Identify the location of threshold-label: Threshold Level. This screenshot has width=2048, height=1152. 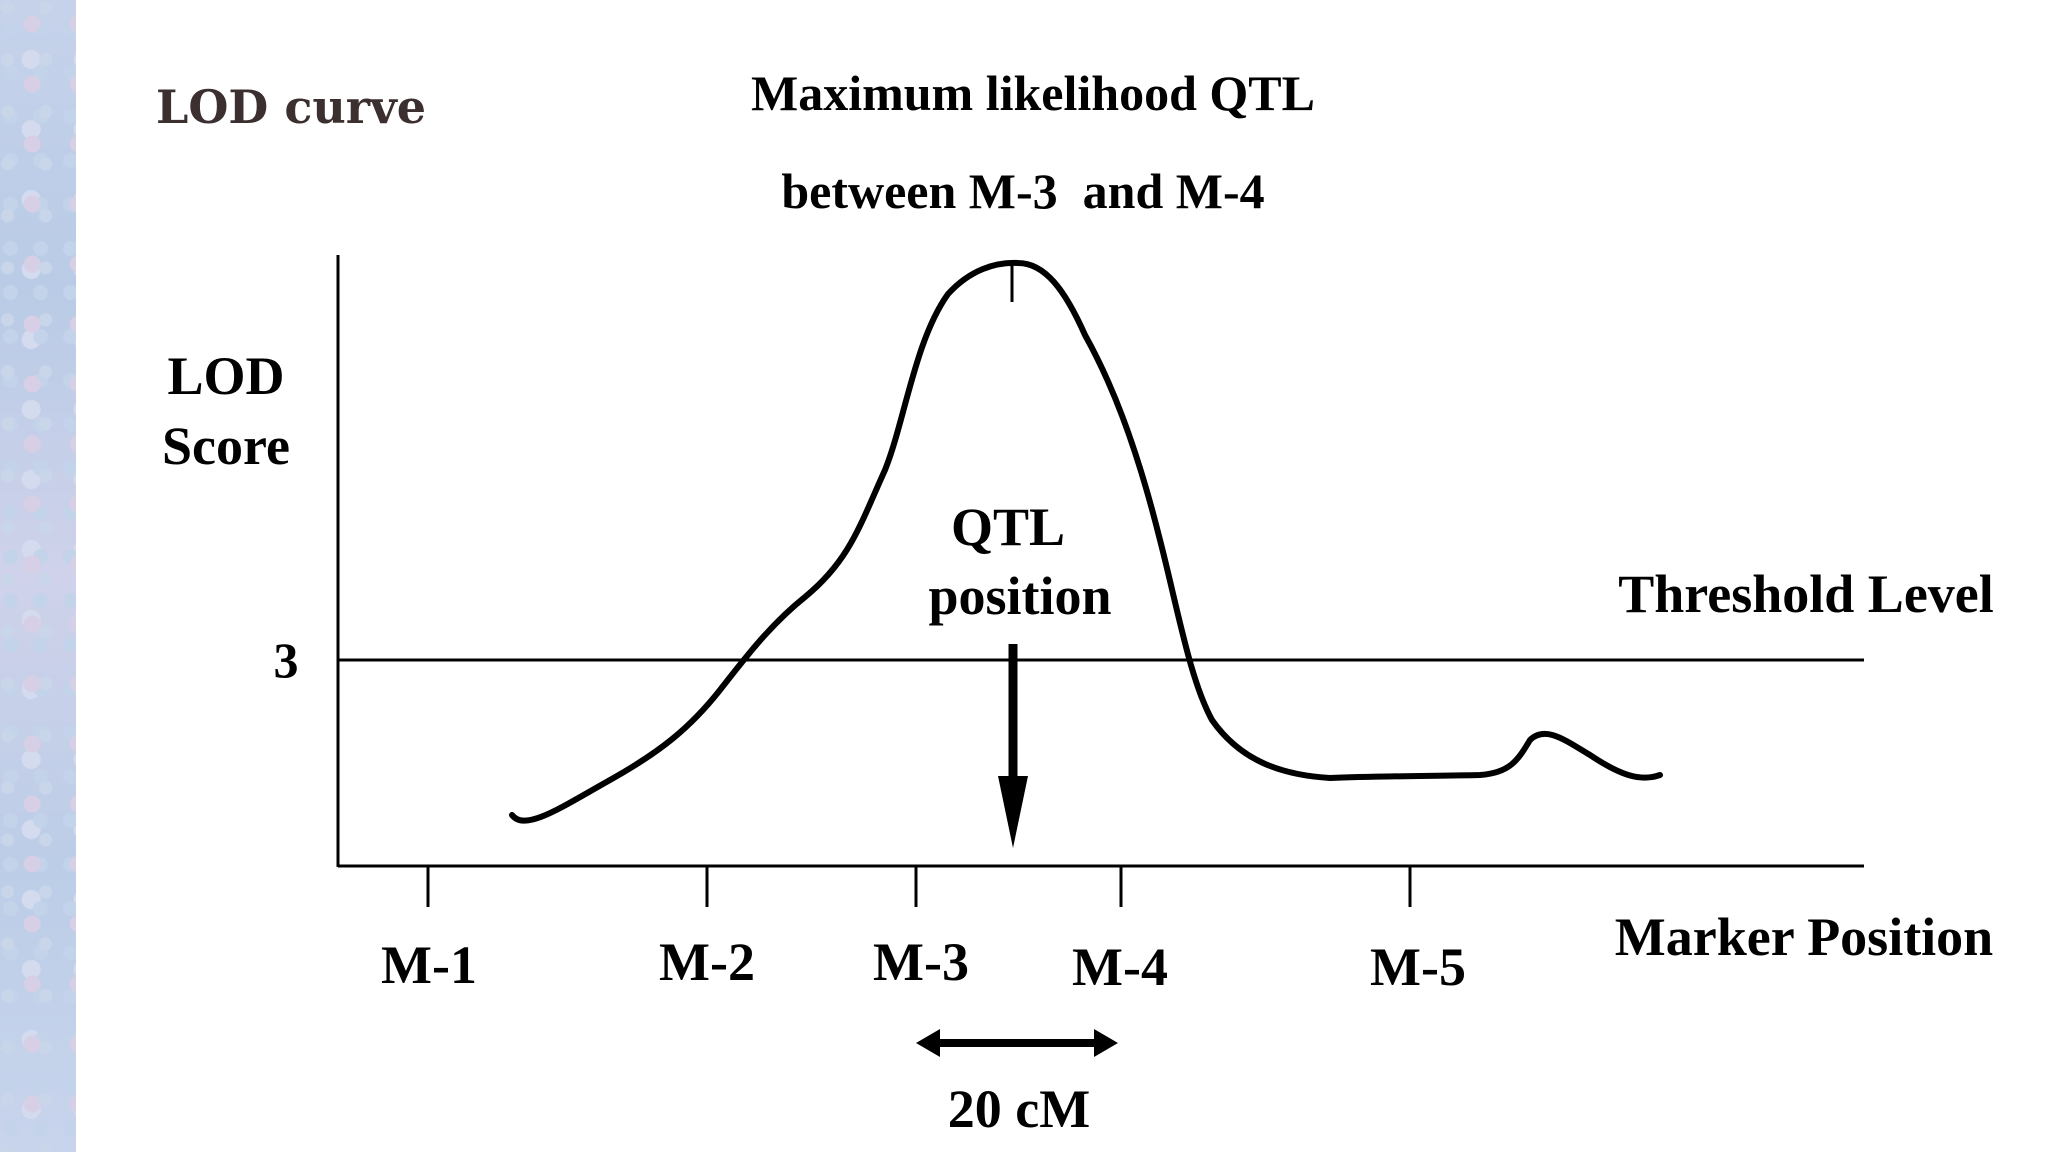
(1806, 594).